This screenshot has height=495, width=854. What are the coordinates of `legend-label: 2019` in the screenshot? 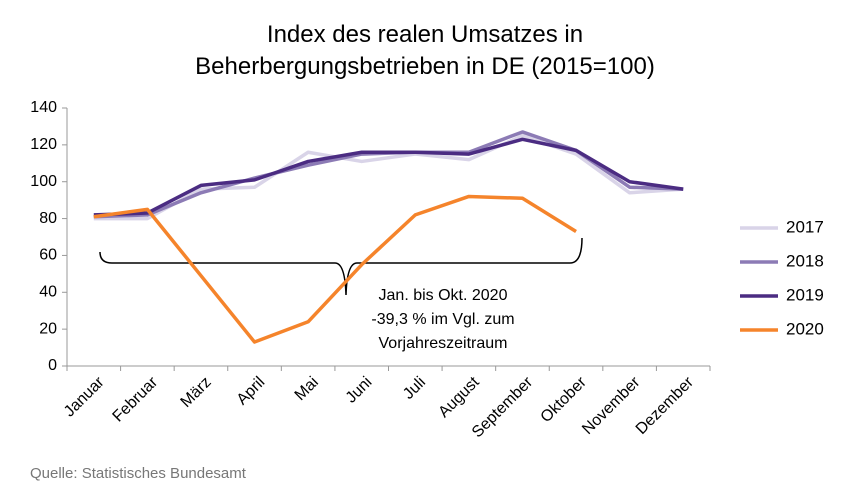 It's located at (805, 294).